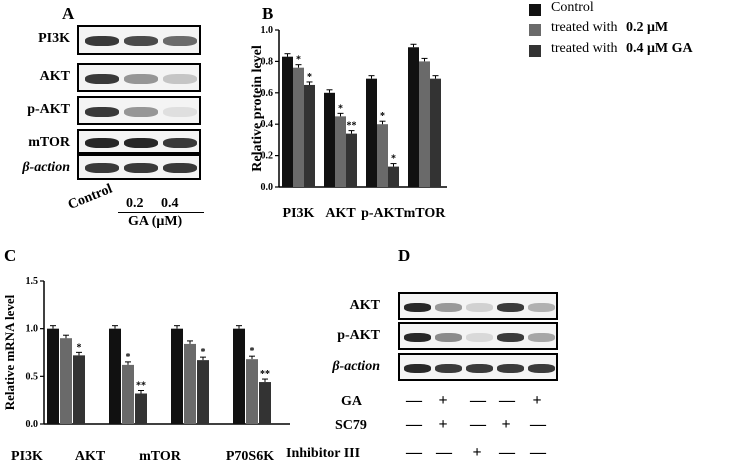 This screenshot has width=750, height=465. I want to click on legend-swatch-control, so click(535, 10).